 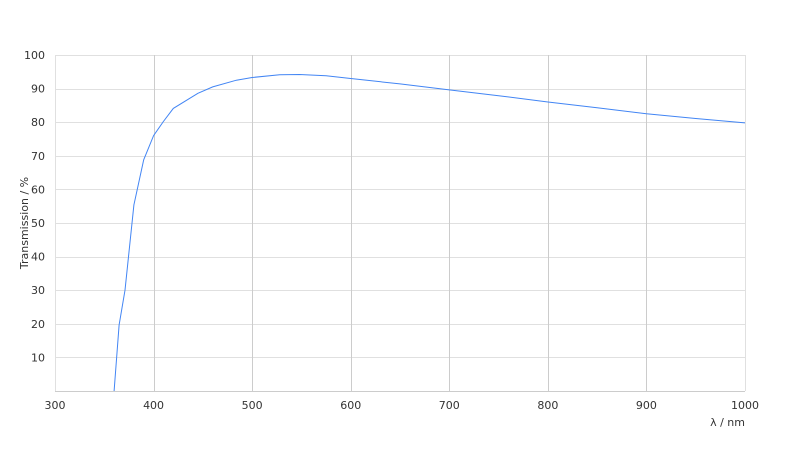 I want to click on y-tick-label: 90, so click(x=38, y=89).